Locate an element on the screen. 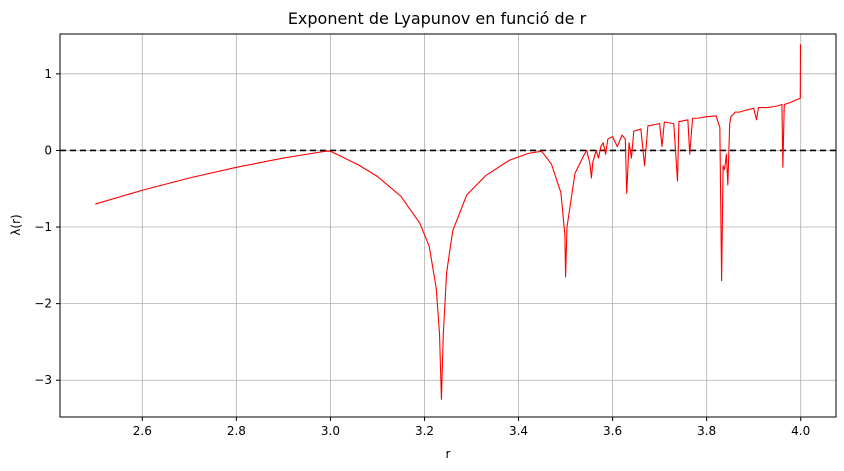 Image resolution: width=844 pixels, height=471 pixels. y-tick-label: −1 is located at coordinates (43, 227).